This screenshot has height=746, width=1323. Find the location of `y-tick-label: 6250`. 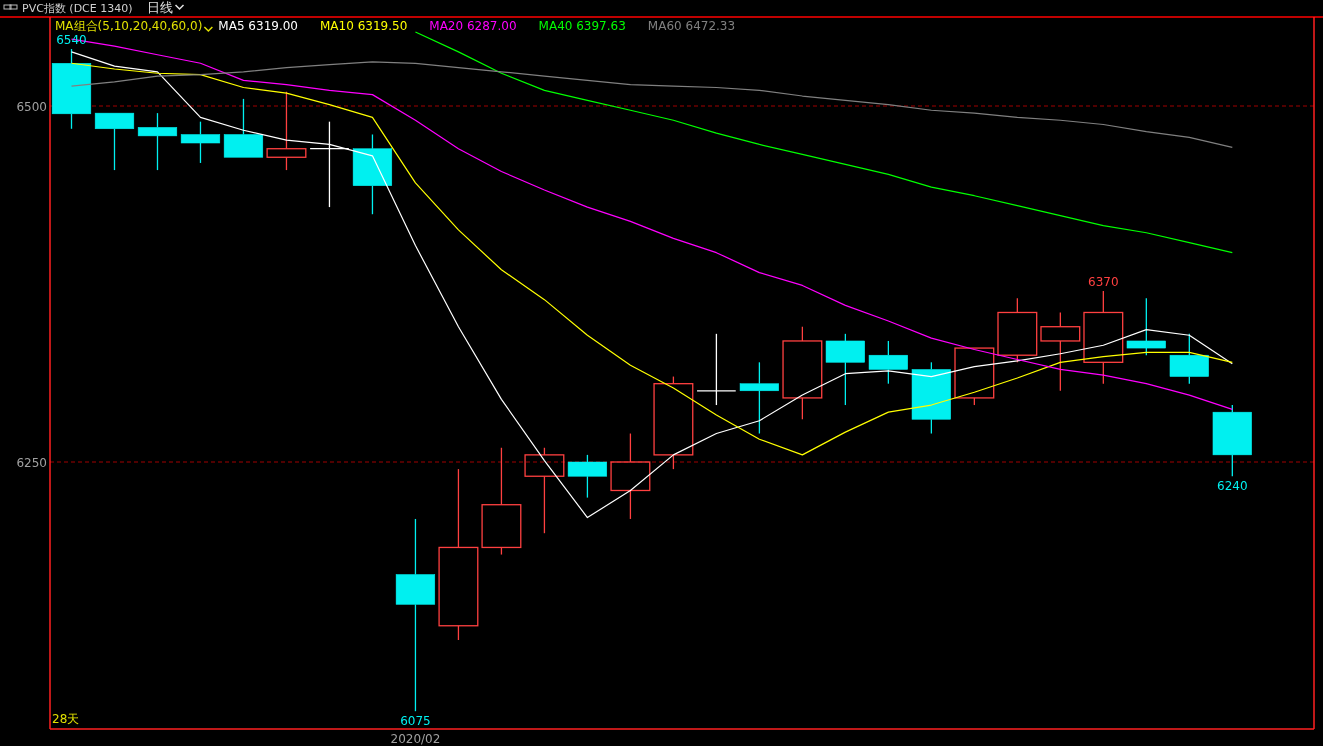

y-tick-label: 6250 is located at coordinates (31, 463).